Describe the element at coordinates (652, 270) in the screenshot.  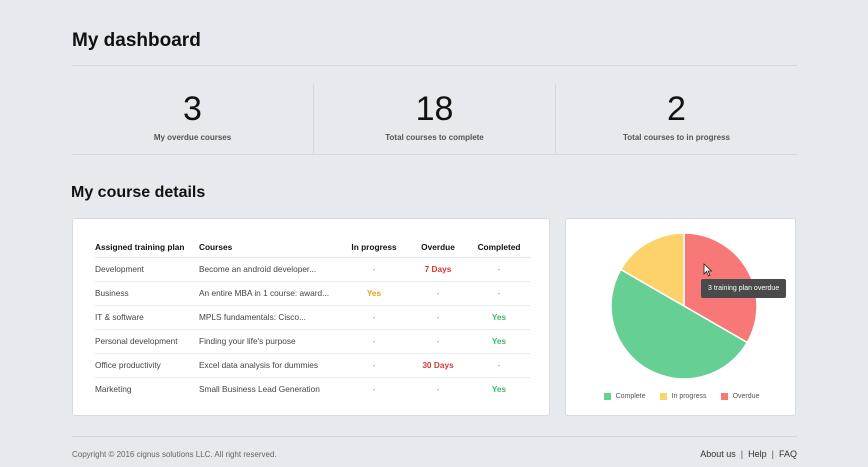
I see `pie-slice-in-progress` at that location.